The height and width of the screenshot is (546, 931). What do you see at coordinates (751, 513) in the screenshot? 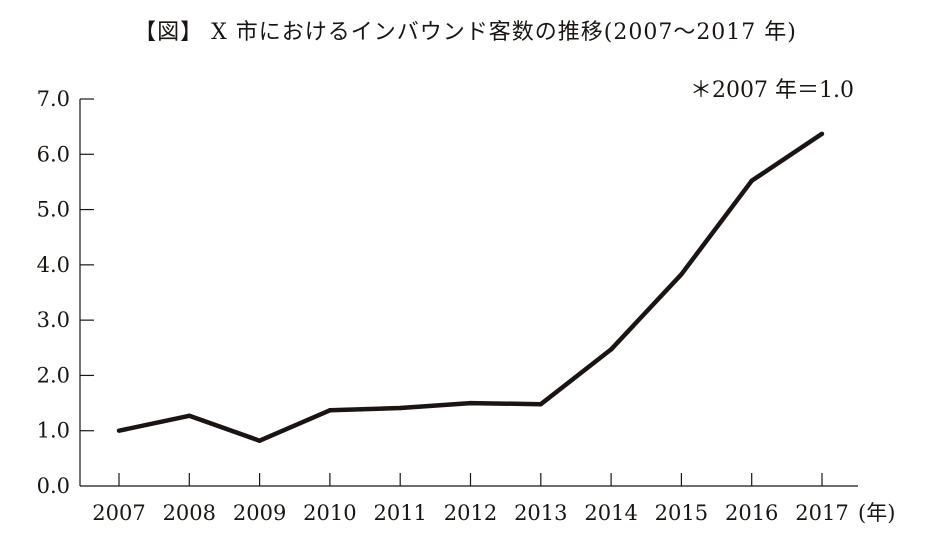
I see `x-tick-label: 2016` at bounding box center [751, 513].